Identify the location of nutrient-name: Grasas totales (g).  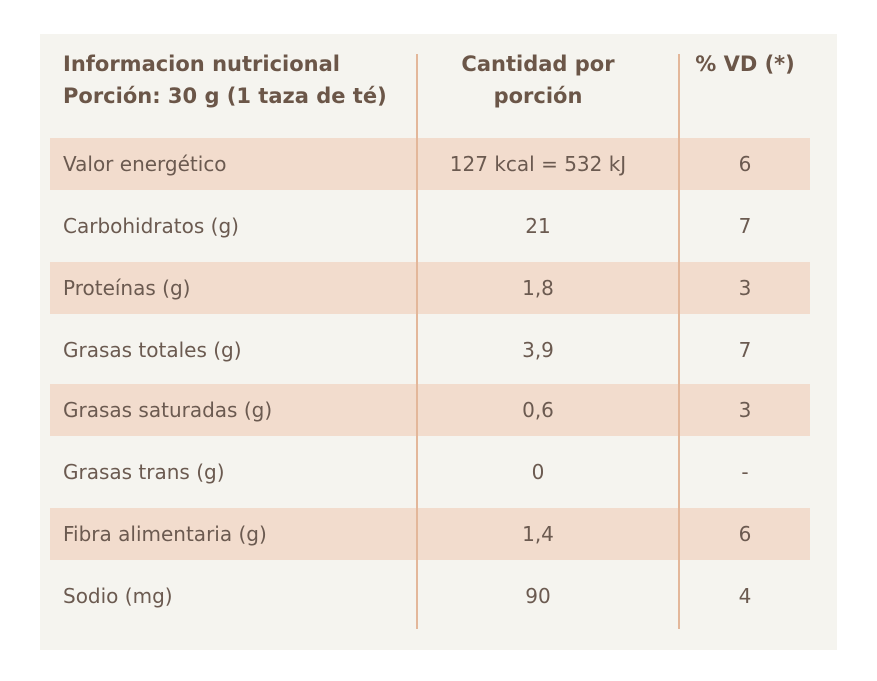
(152, 350).